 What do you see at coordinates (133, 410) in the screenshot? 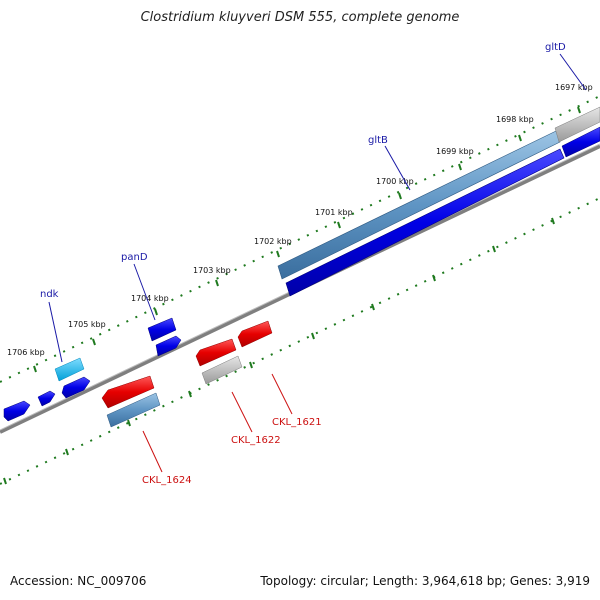
I see `gene-ckl-1624-companion` at bounding box center [133, 410].